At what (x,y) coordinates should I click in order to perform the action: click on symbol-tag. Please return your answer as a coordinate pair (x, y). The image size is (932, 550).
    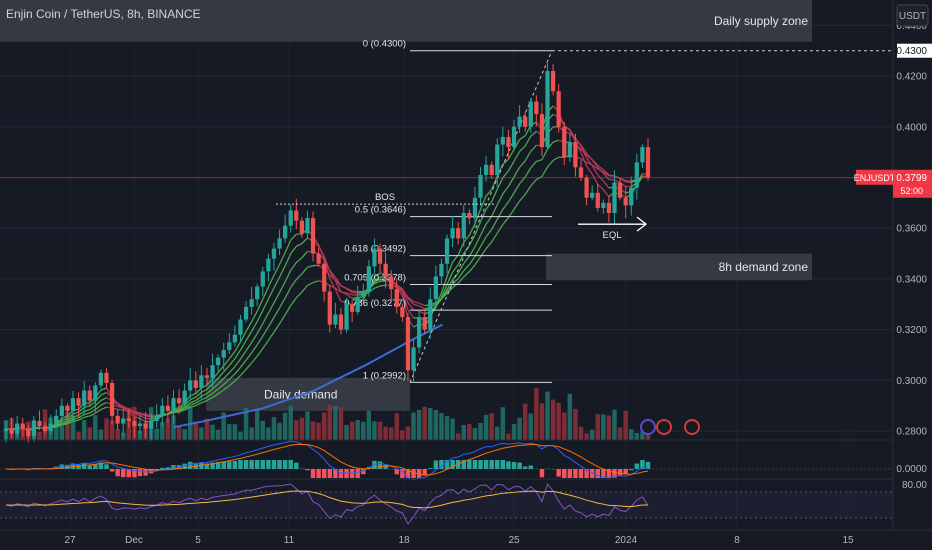
    Looking at the image, I should click on (874, 177).